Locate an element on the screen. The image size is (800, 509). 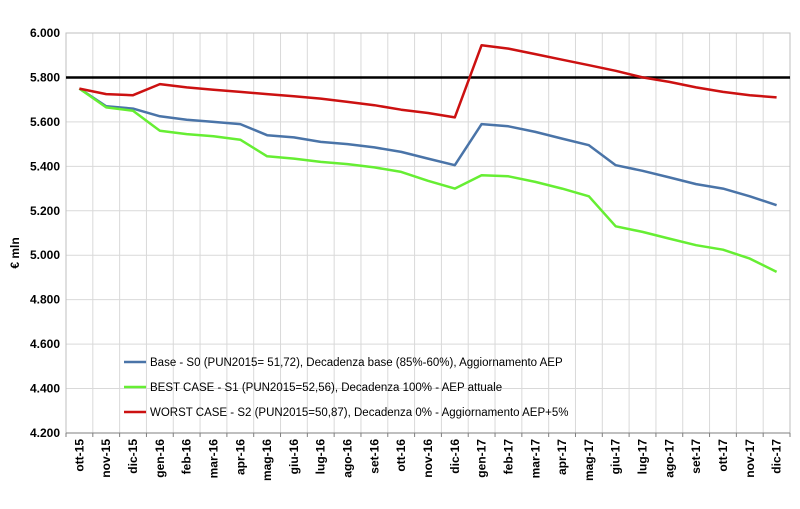
x-tick-label: dic-15 is located at coordinates (133, 456).